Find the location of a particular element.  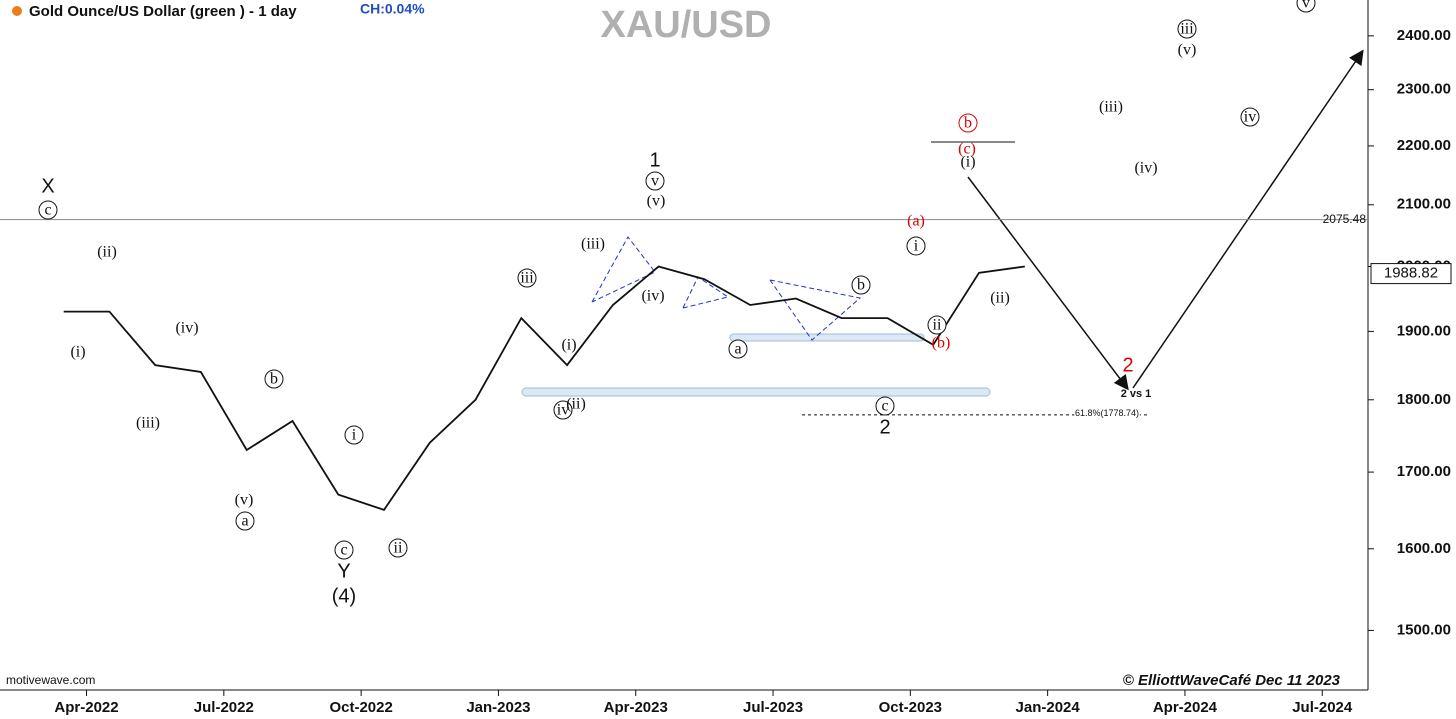

x-tick-label: Jul-2022 is located at coordinates (224, 707).